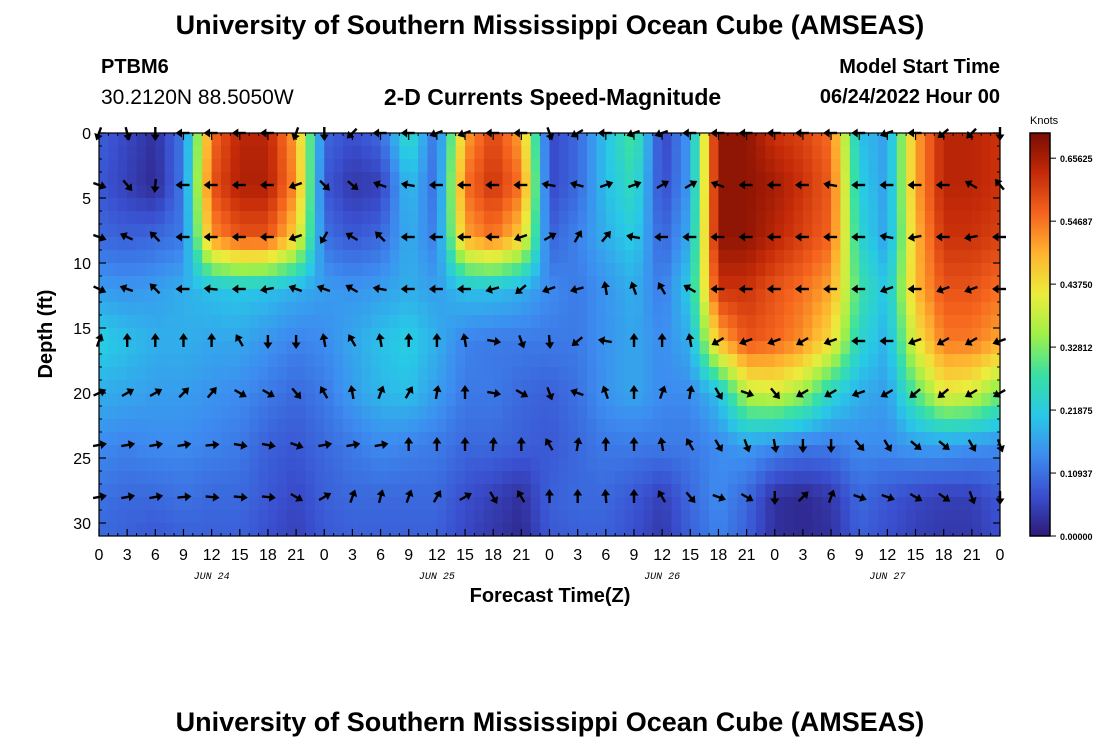 This screenshot has width=1100, height=750. I want to click on date-label: JUN 27, so click(887, 577).